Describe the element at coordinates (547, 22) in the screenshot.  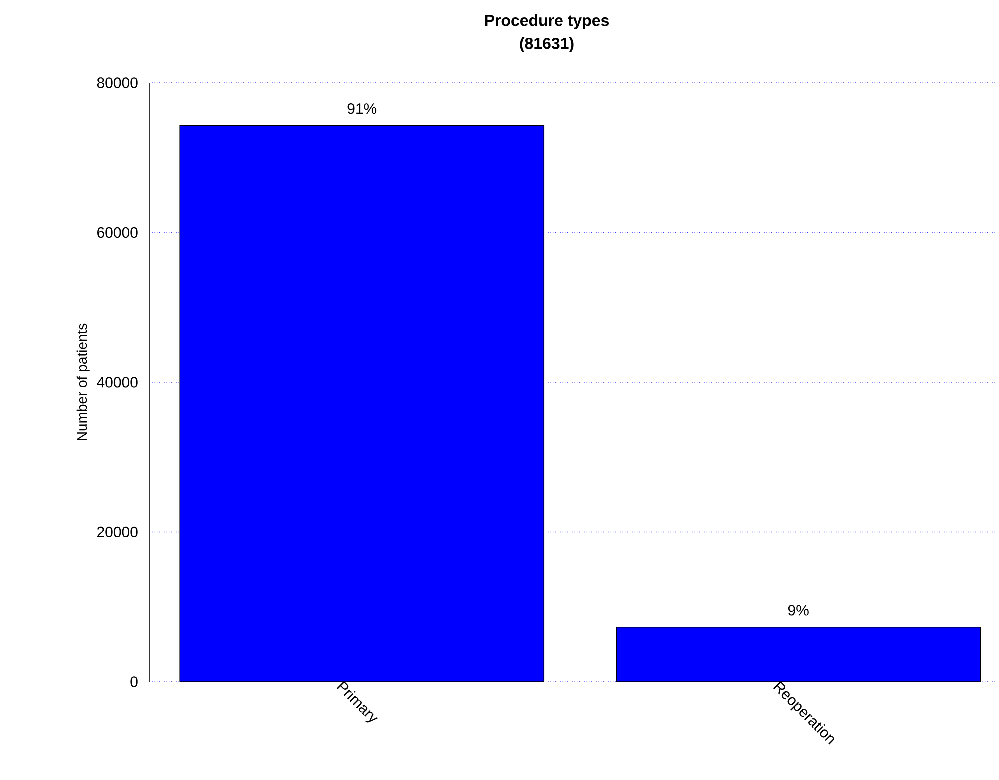
I see `chart-title: Procedure types` at that location.